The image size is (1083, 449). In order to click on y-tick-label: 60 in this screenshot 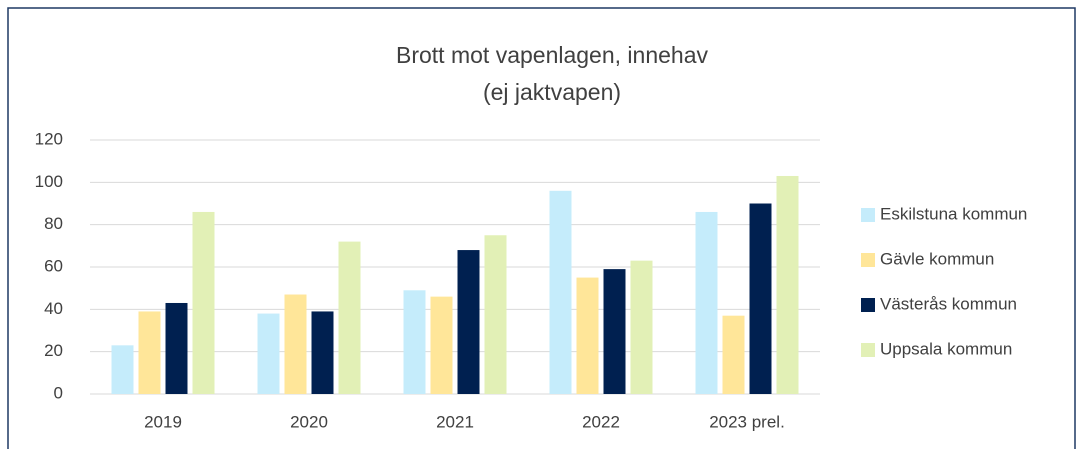, I will do `click(53, 265)`.